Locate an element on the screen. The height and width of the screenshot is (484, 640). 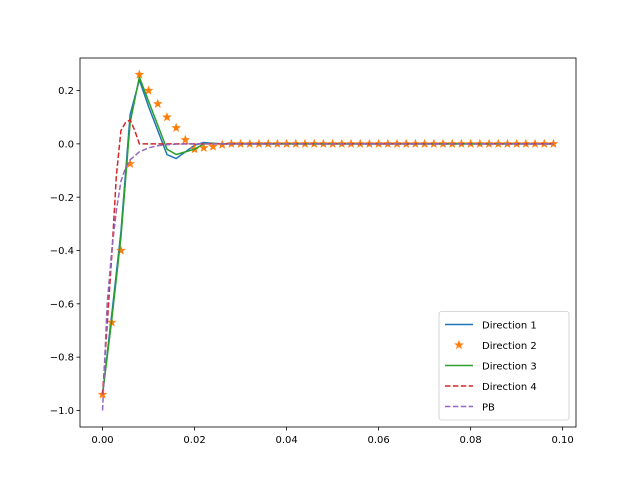
x-tick-label: 0.06 is located at coordinates (378, 440).